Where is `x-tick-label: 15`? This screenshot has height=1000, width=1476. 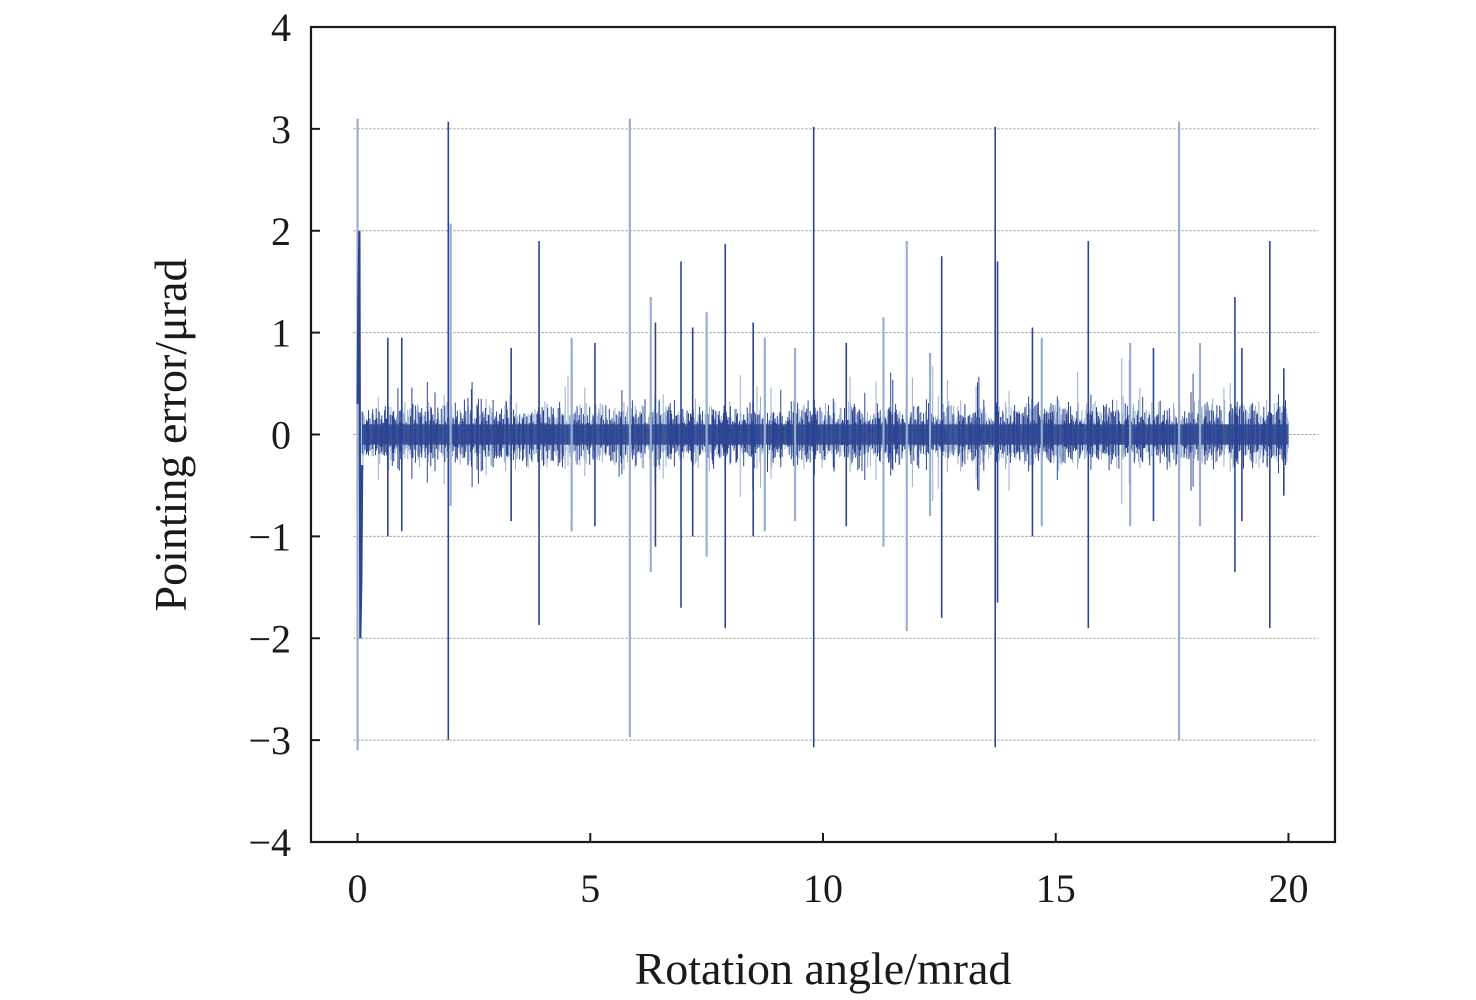 x-tick-label: 15 is located at coordinates (1056, 888).